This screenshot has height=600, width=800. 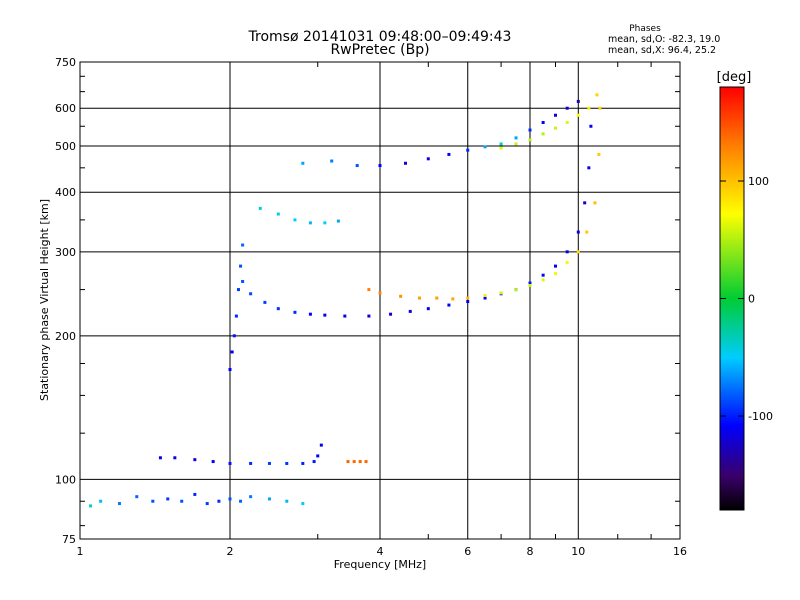 What do you see at coordinates (65, 108) in the screenshot?
I see `y-tick-label: 600` at bounding box center [65, 108].